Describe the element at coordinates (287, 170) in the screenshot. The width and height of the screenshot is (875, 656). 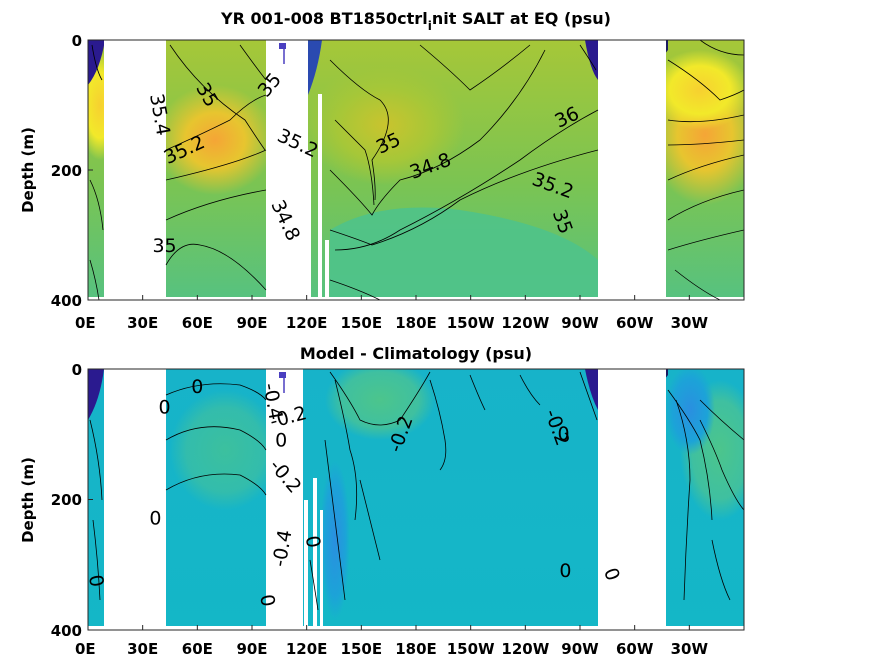
I see `land-sumatra` at that location.